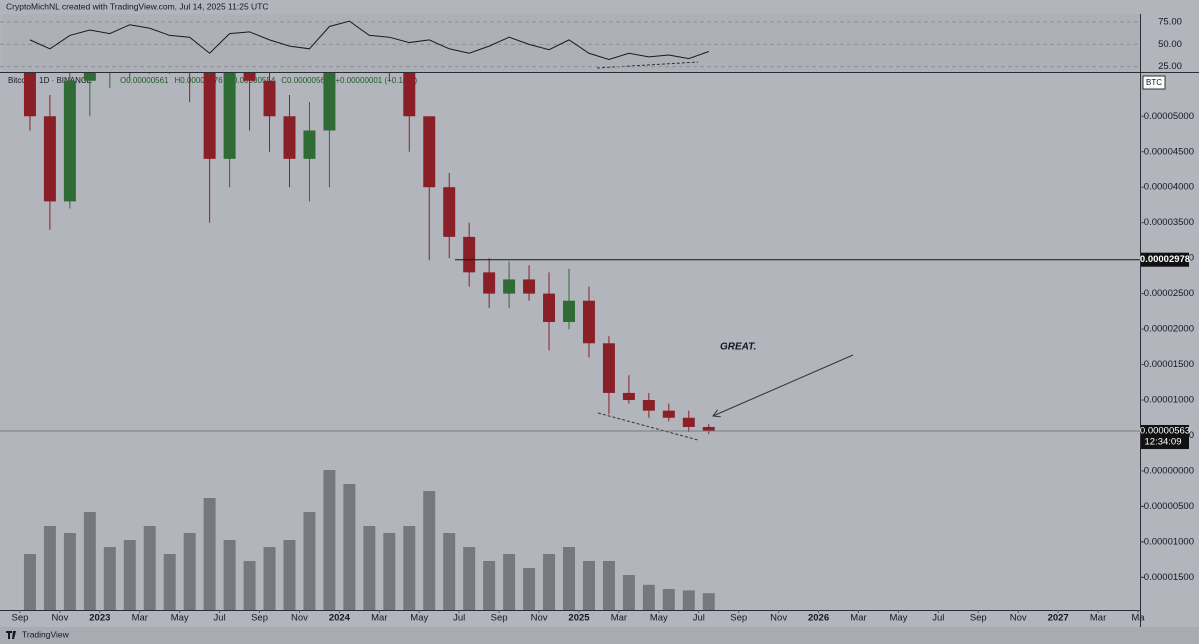 Image resolution: width=1199 pixels, height=644 pixels. Describe the element at coordinates (1170, 22) in the screenshot. I see `rsi-tick-label: 75.00` at that location.